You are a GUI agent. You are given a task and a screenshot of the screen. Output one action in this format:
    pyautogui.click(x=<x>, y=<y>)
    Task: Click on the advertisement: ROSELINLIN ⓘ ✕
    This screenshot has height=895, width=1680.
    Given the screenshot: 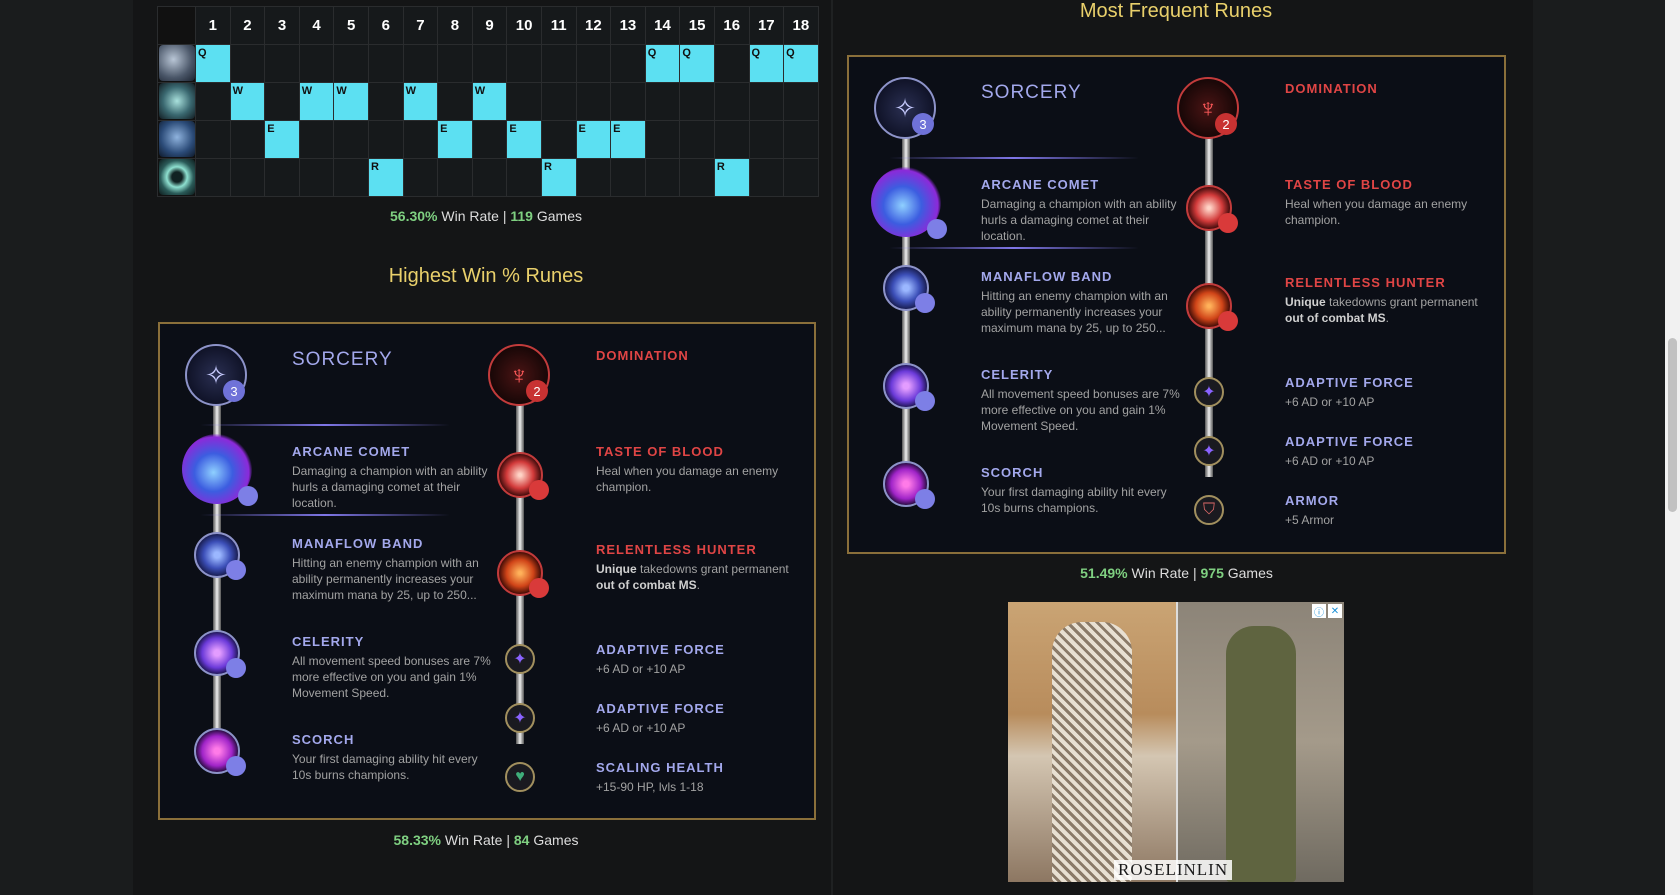 What is the action you would take?
    pyautogui.click(x=1176, y=742)
    